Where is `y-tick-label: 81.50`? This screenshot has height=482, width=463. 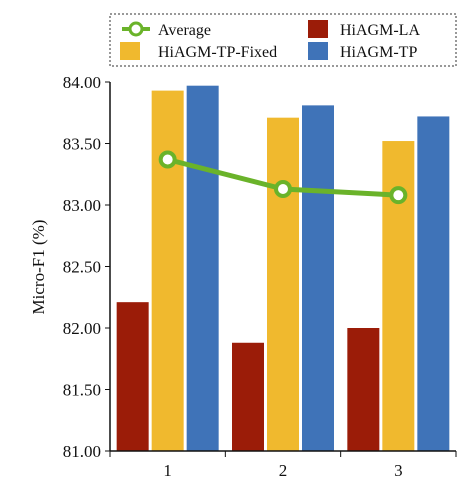 y-tick-label: 81.50 is located at coordinates (82, 390).